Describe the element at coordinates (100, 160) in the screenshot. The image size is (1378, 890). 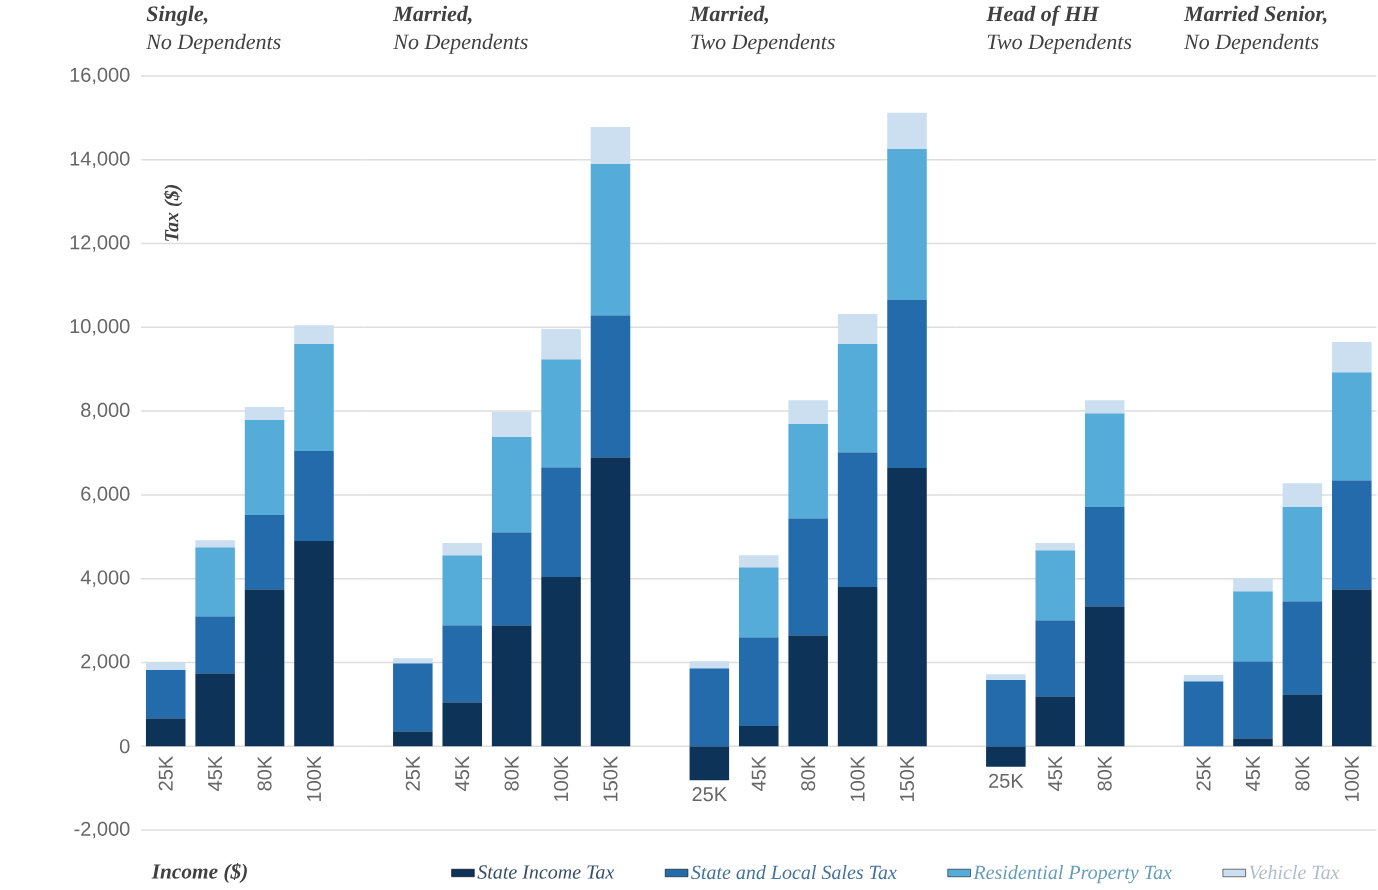
I see `y-tick-label: 14,000` at that location.